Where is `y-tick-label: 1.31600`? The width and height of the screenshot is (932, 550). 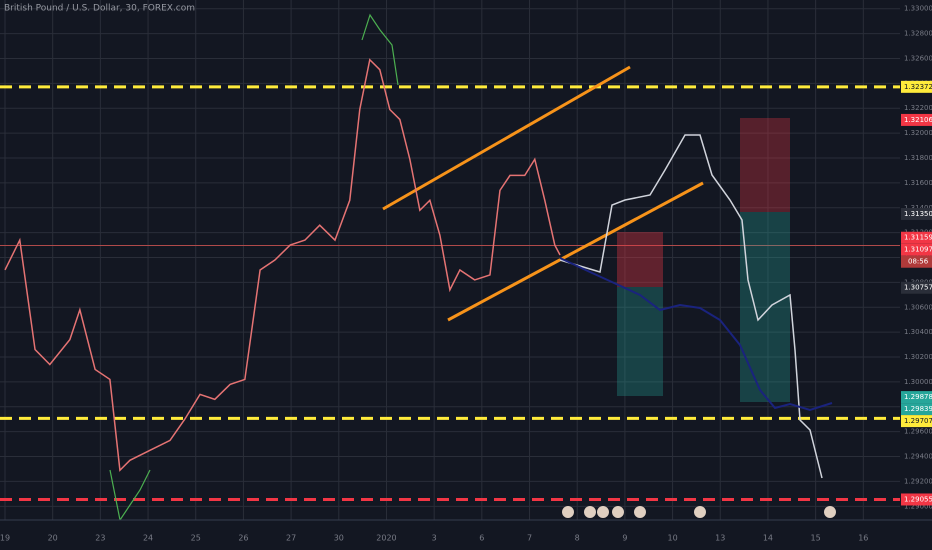 y-tick-label: 1.31600 is located at coordinates (918, 183).